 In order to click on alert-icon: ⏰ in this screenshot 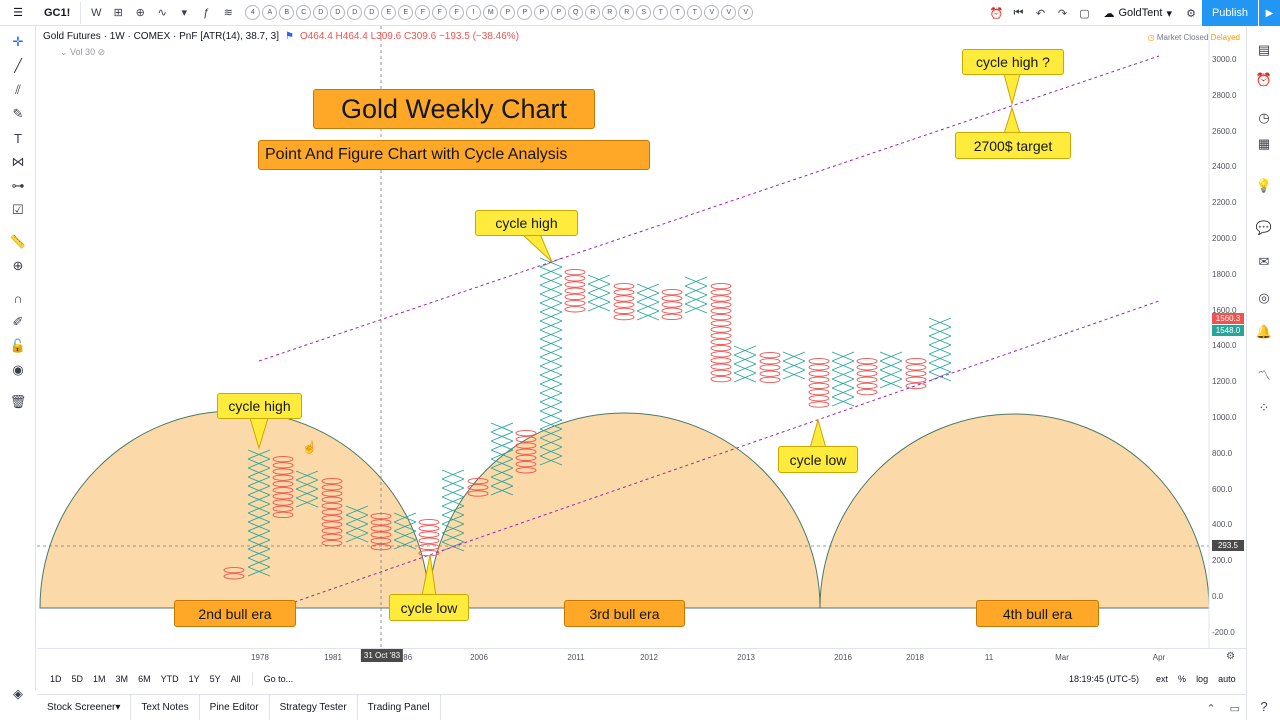, I will do `click(996, 13)`.